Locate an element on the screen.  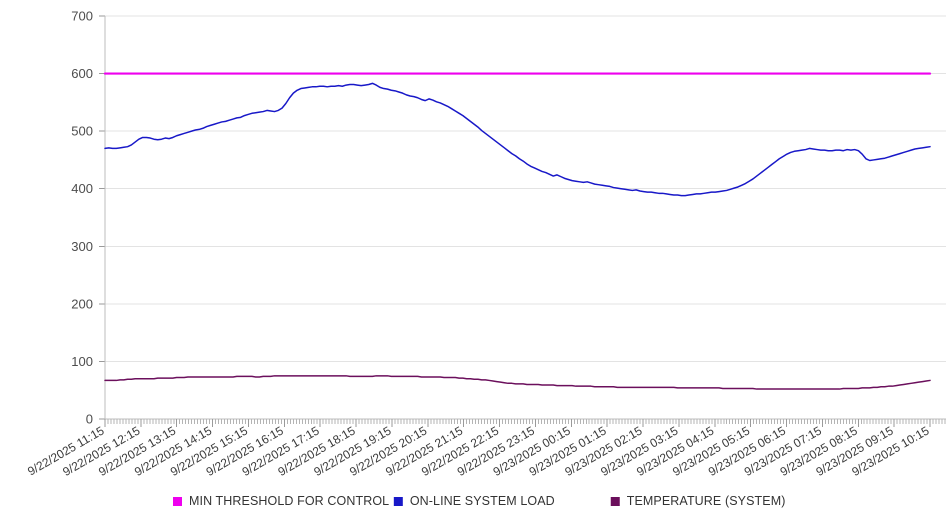
y-axis-tick-label: 600 is located at coordinates (82, 73).